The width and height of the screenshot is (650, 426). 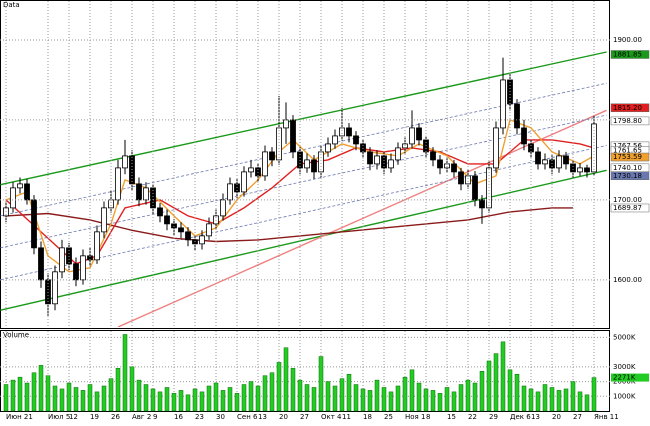 What do you see at coordinates (331, 417) in the screenshot?
I see `x-tick-label: Окт 4` at bounding box center [331, 417].